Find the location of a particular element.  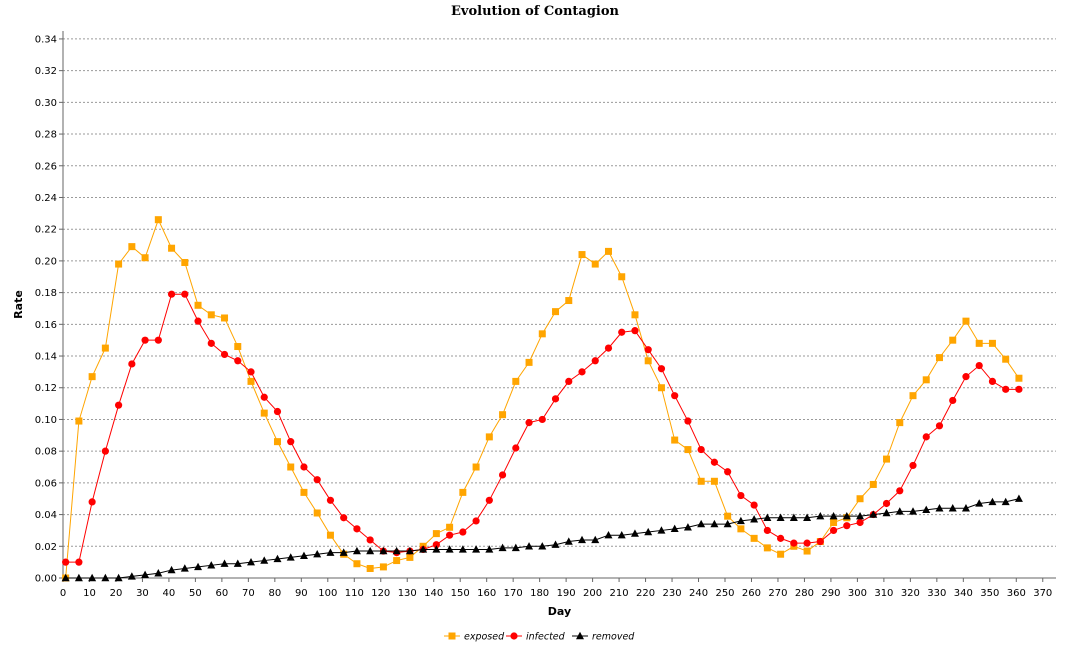

x-tick-label: 160 is located at coordinates (486, 593).